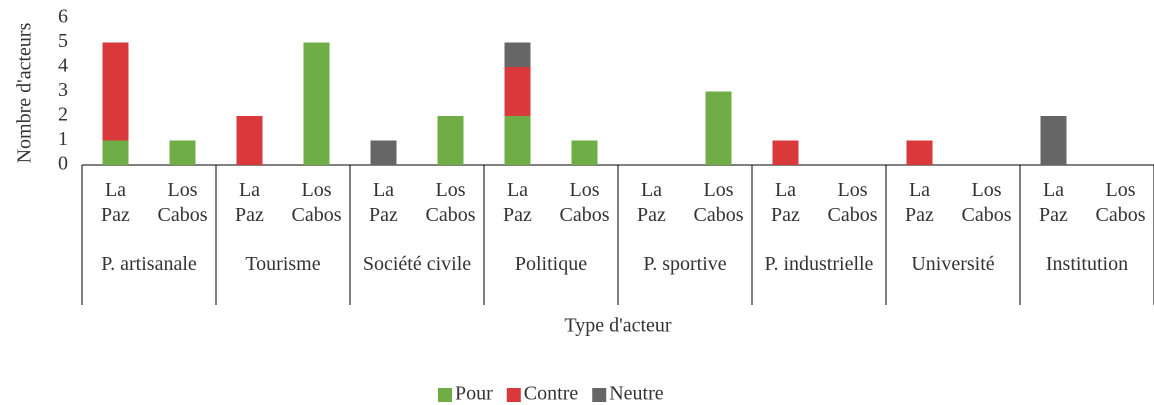 Image resolution: width=1154 pixels, height=405 pixels. I want to click on group-label: Institution, so click(1087, 264).